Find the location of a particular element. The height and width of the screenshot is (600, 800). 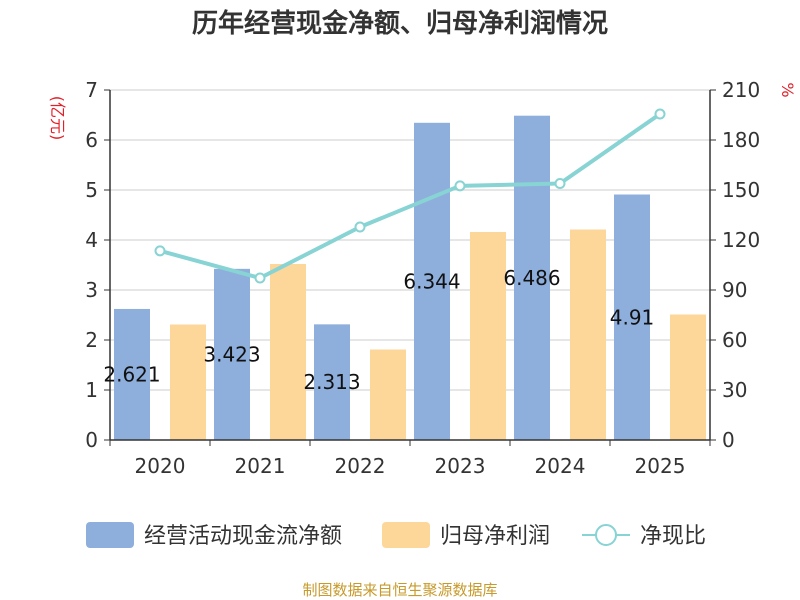

left-axis-unit: (亿元) is located at coordinates (57, 118).